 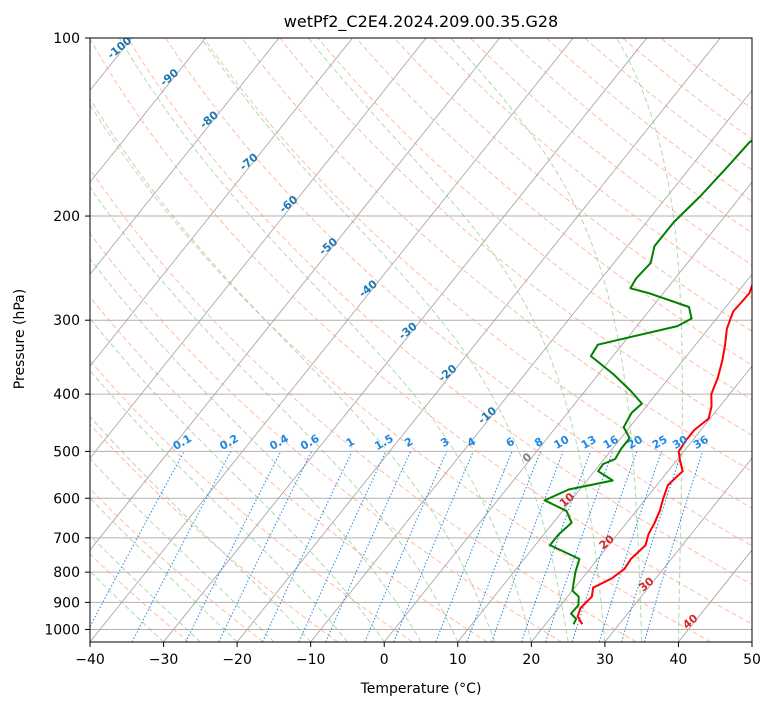 What do you see at coordinates (209, 119) in the screenshot?
I see `isotherm-label: -80` at bounding box center [209, 119].